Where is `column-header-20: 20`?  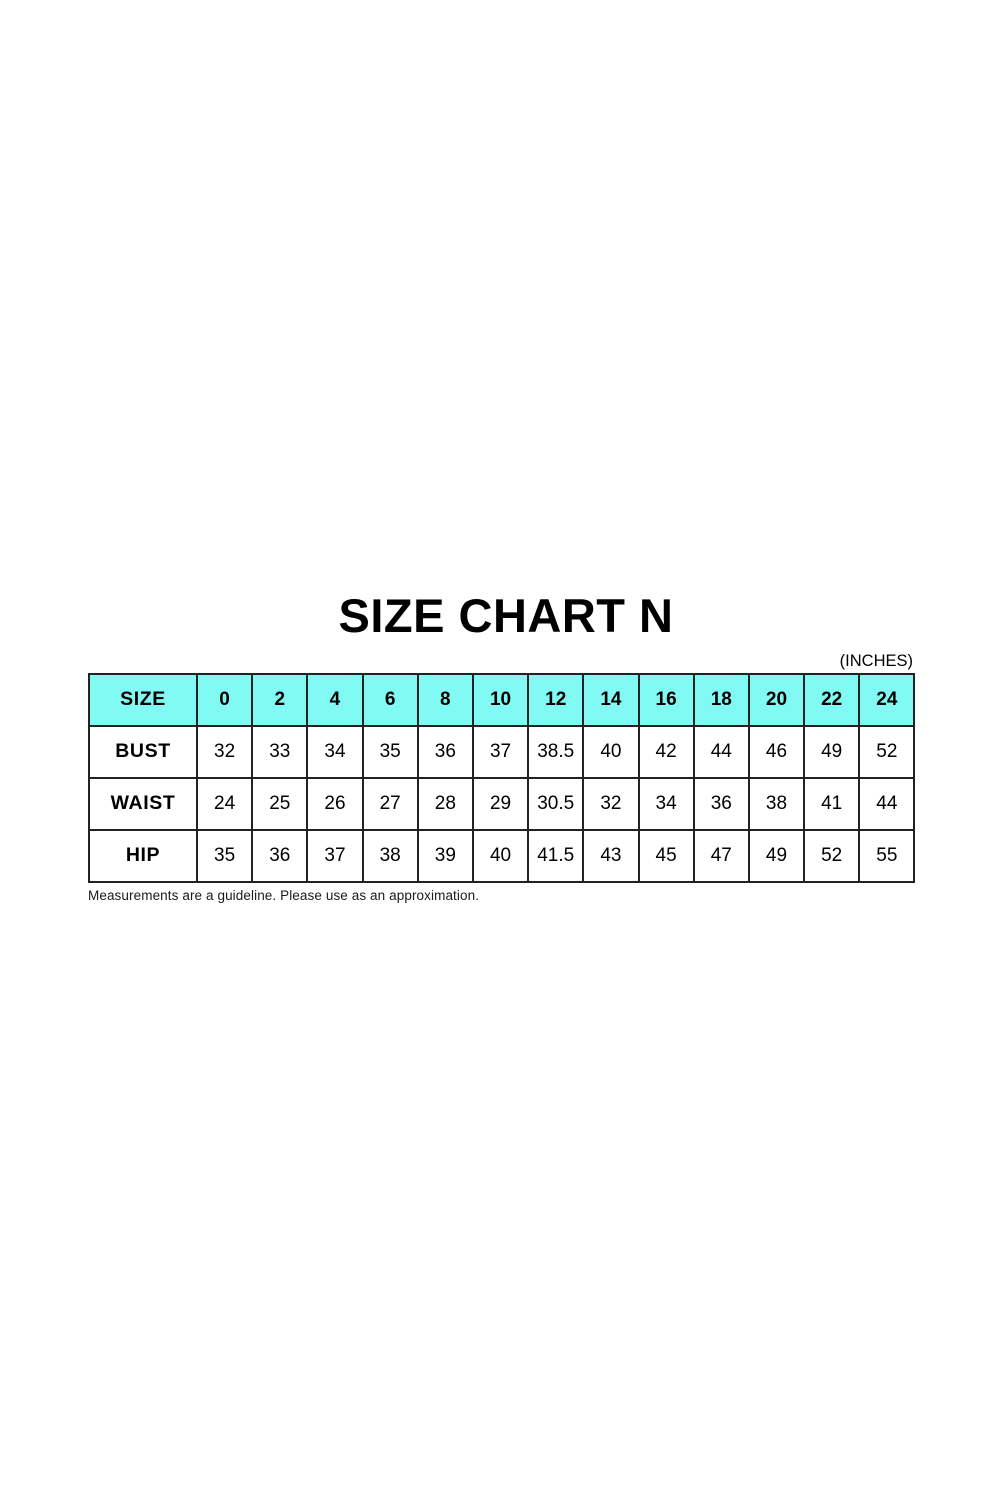 column-header-20: 20 is located at coordinates (776, 699).